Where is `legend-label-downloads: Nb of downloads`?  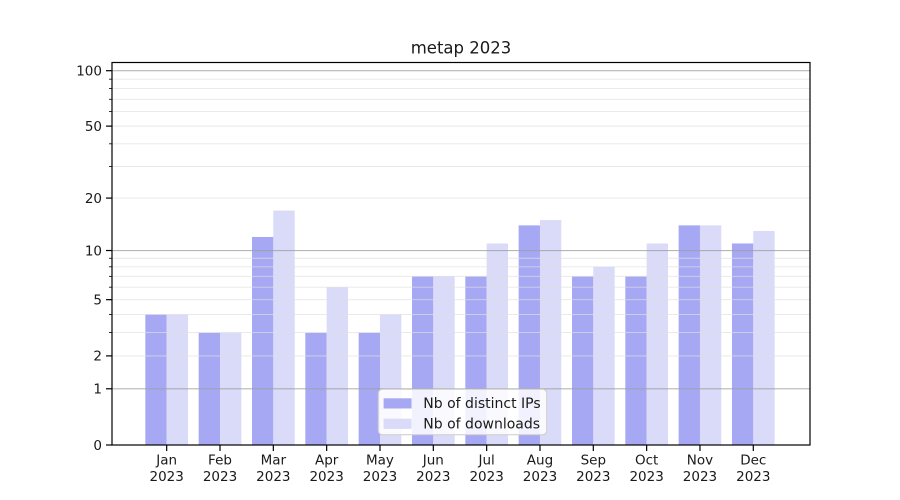 legend-label-downloads: Nb of downloads is located at coordinates (481, 425).